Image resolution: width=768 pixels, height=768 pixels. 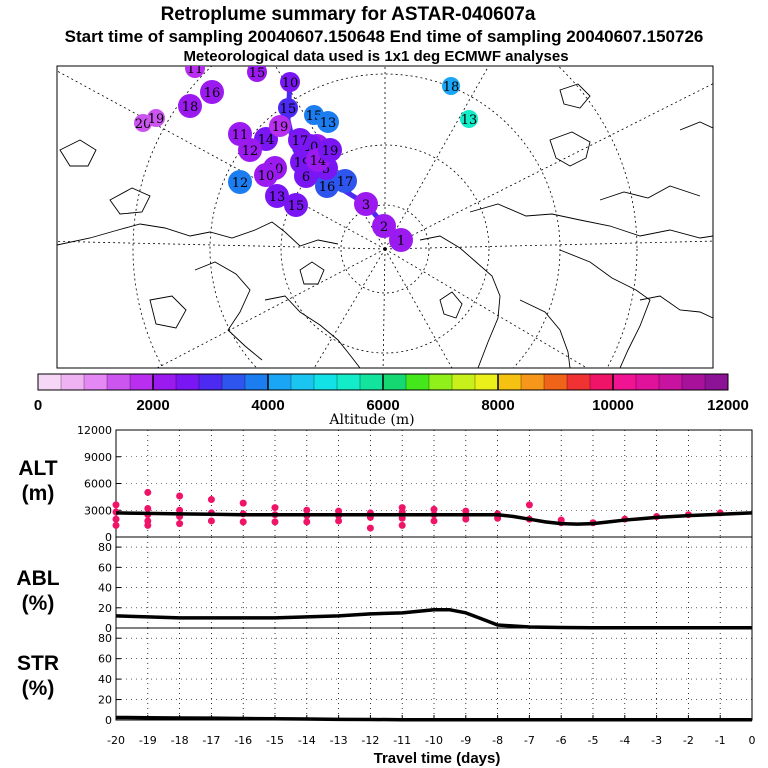 I want to click on abl-panel-label: ABL, so click(x=37, y=578).